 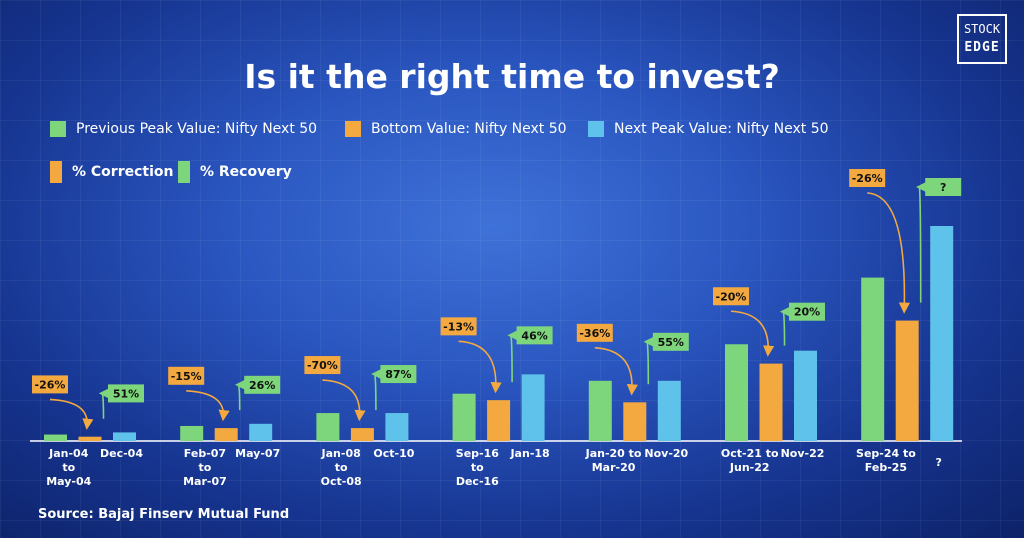 What do you see at coordinates (197, 129) in the screenshot?
I see `legend-label: Previous Peak Value: Nifty Next 50` at bounding box center [197, 129].